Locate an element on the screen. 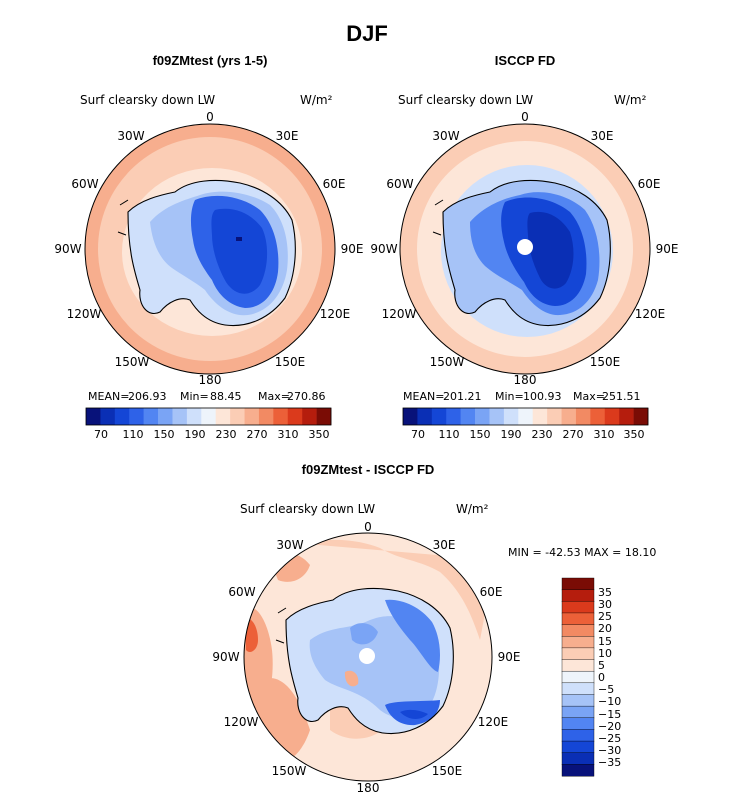  field-patch-ross is located at coordinates (351, 678).